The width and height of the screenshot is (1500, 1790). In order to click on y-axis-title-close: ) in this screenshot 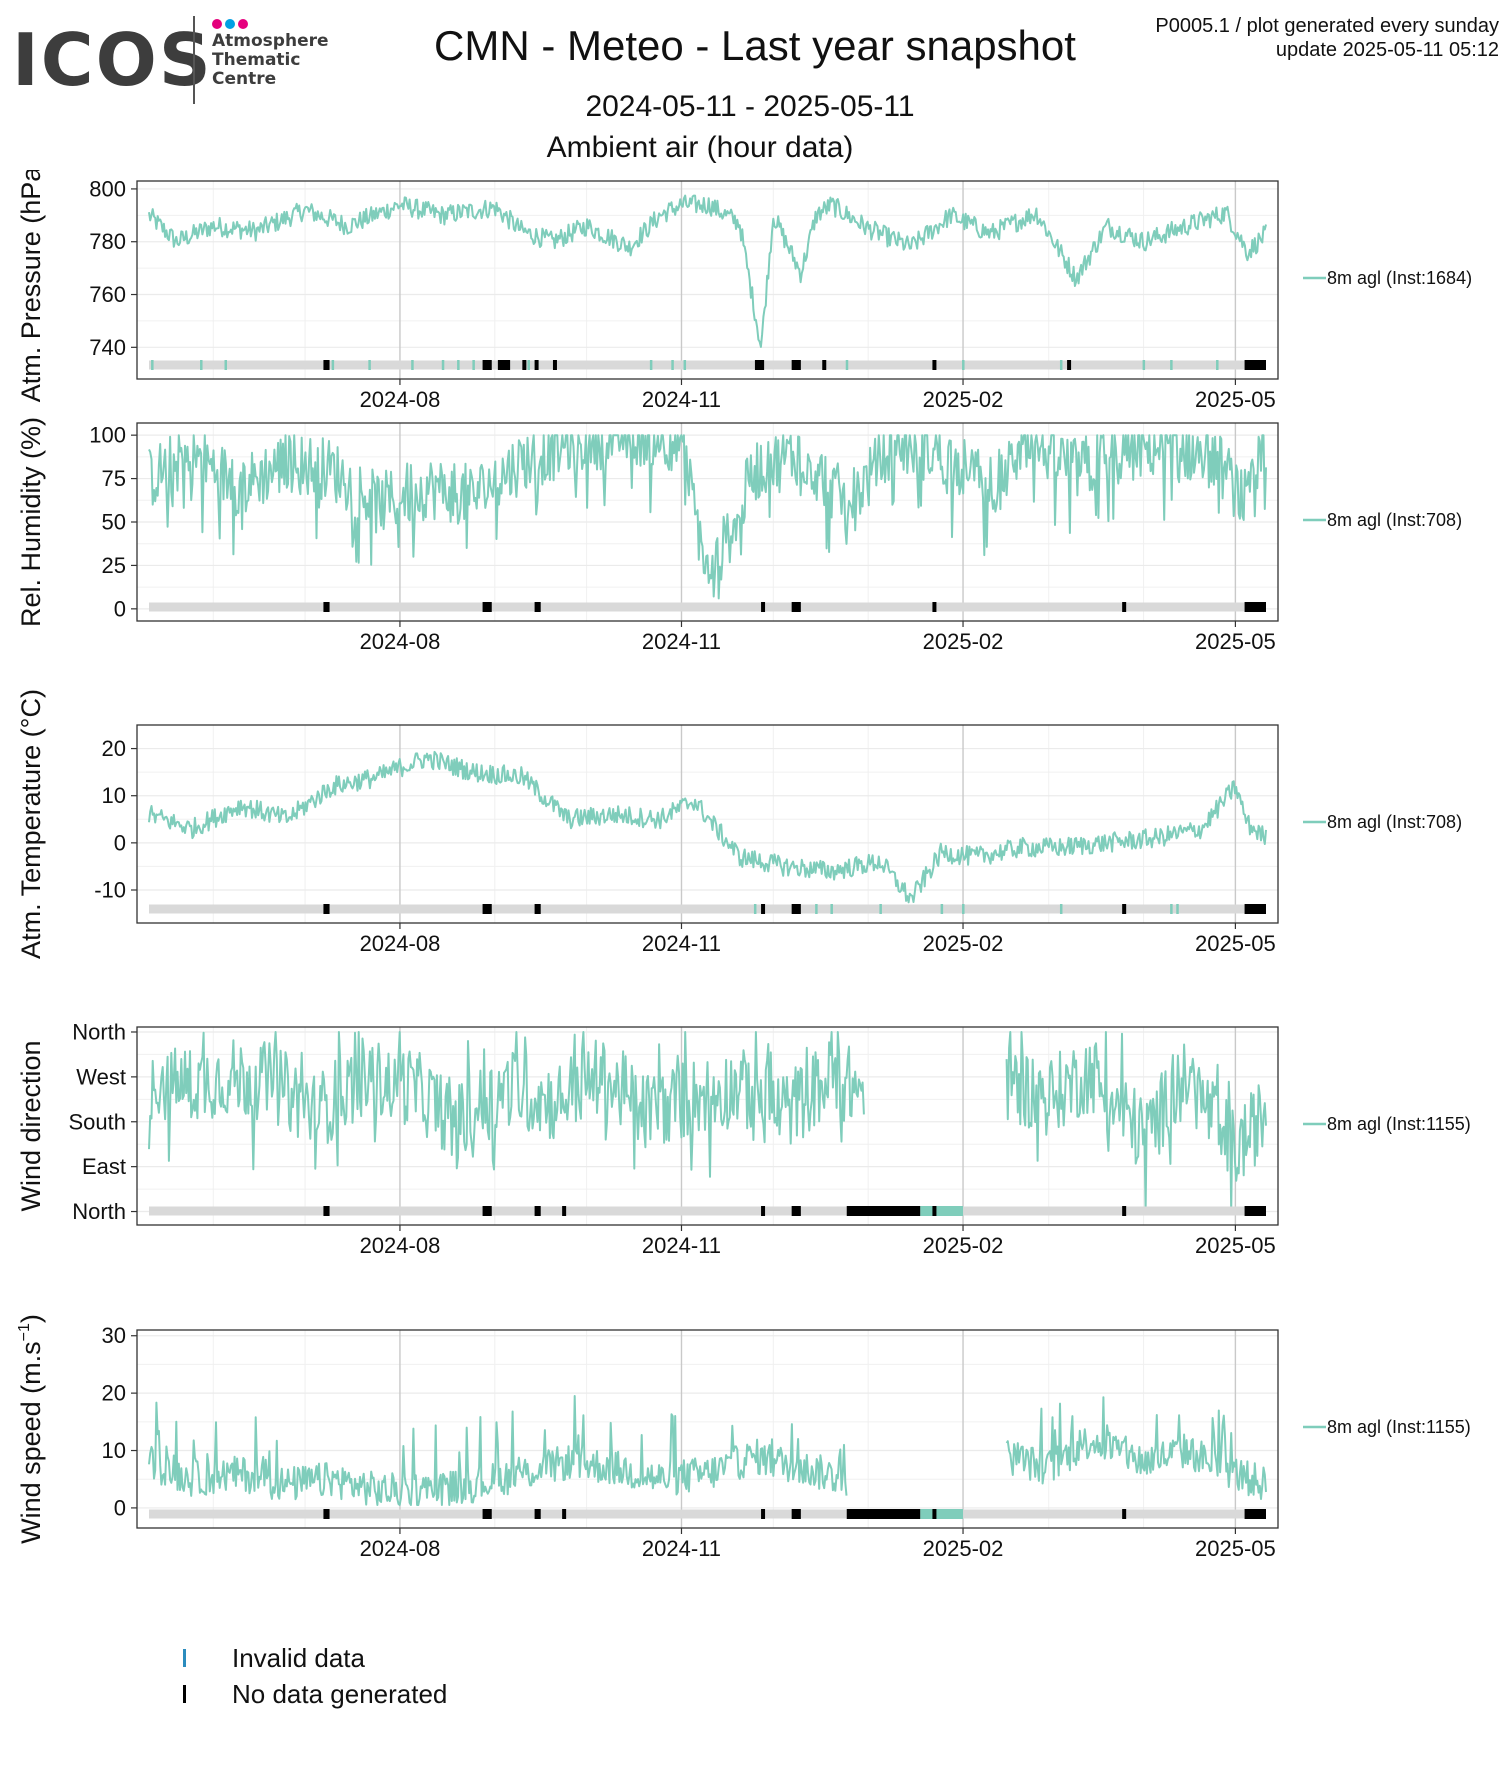, I will do `click(31, 1318)`.